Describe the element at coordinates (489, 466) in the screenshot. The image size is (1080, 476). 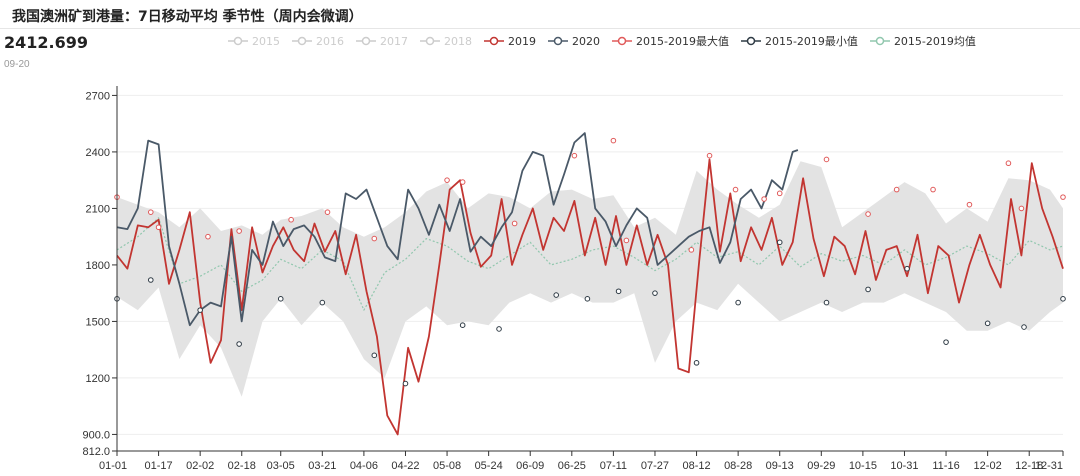
I see `x-tick-label: 05-24` at that location.